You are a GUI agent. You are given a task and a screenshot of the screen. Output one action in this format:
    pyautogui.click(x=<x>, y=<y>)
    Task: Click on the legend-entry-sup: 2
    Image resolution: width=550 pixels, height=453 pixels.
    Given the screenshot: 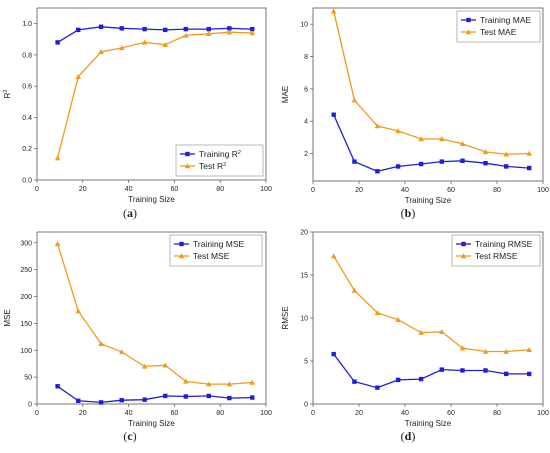 What is the action you would take?
    pyautogui.click(x=224, y=165)
    